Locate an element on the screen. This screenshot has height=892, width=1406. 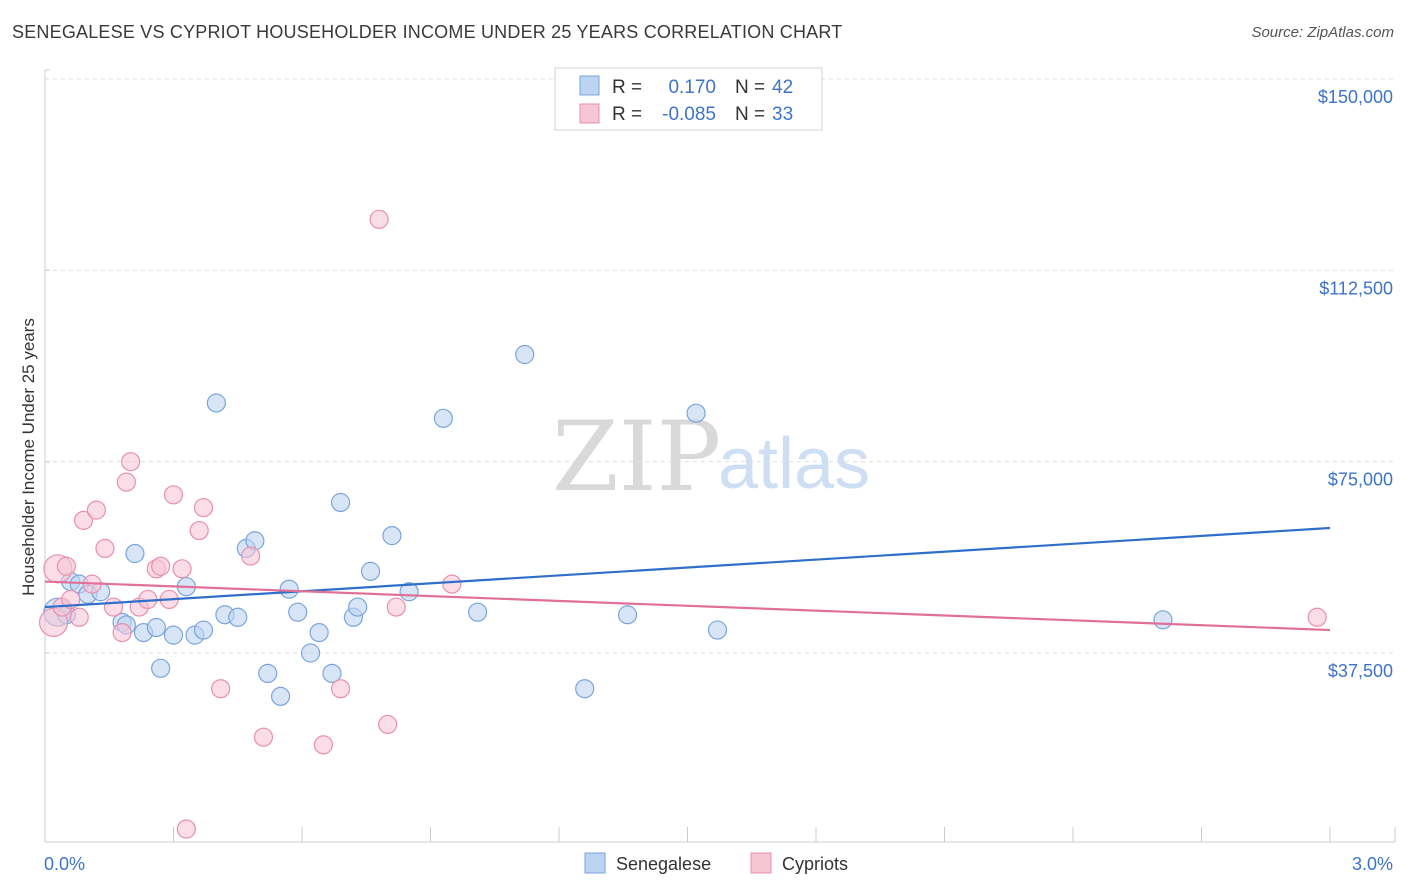
watermark-atlas: atlas is located at coordinates (794, 464).